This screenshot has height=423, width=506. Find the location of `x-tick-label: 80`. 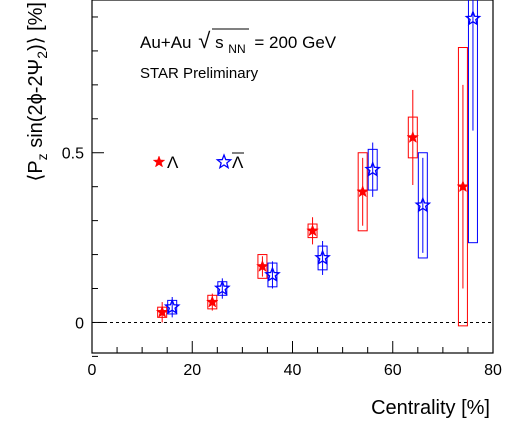

x-tick-label: 80 is located at coordinates (493, 370).